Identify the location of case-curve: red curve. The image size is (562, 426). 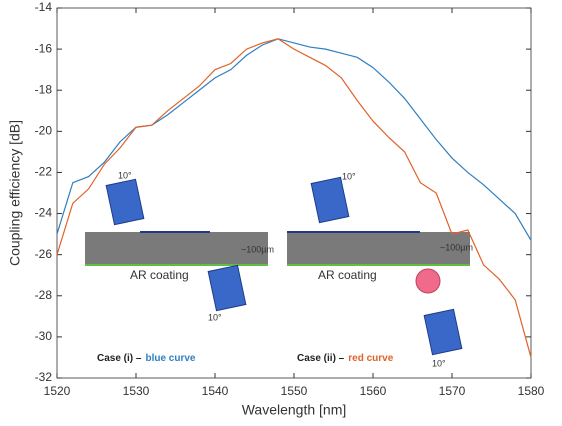
(370, 358).